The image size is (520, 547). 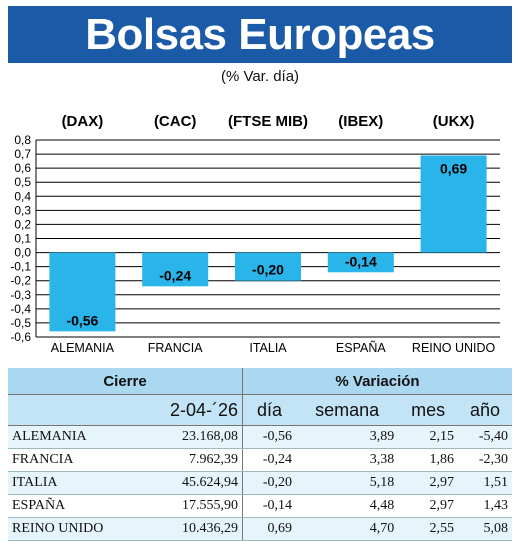 I want to click on data-label: -0,56, so click(x=82, y=320).